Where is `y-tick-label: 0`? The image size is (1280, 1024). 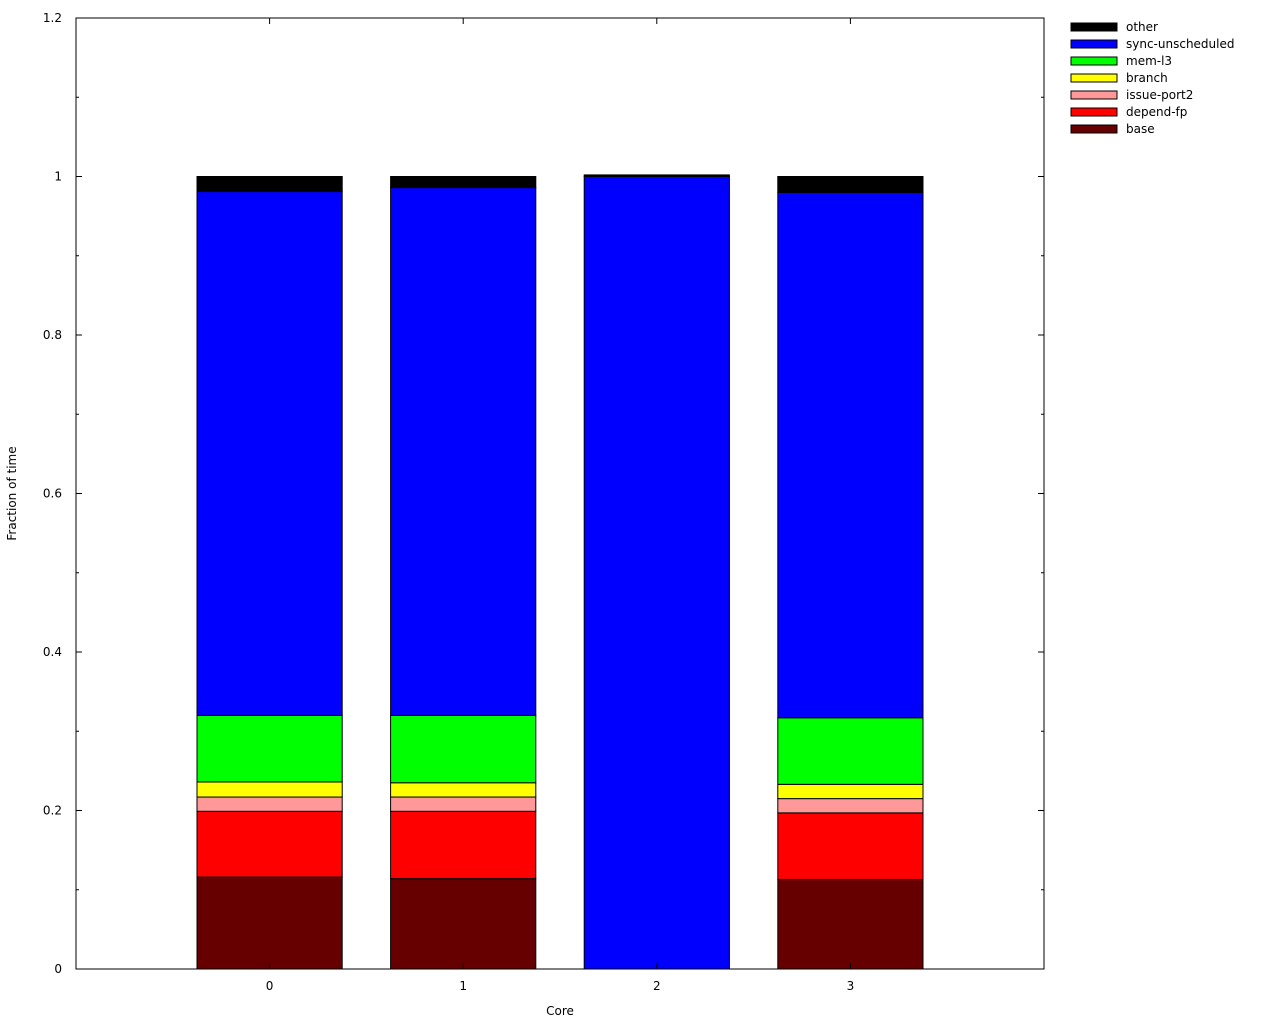 y-tick-label: 0 is located at coordinates (58, 969).